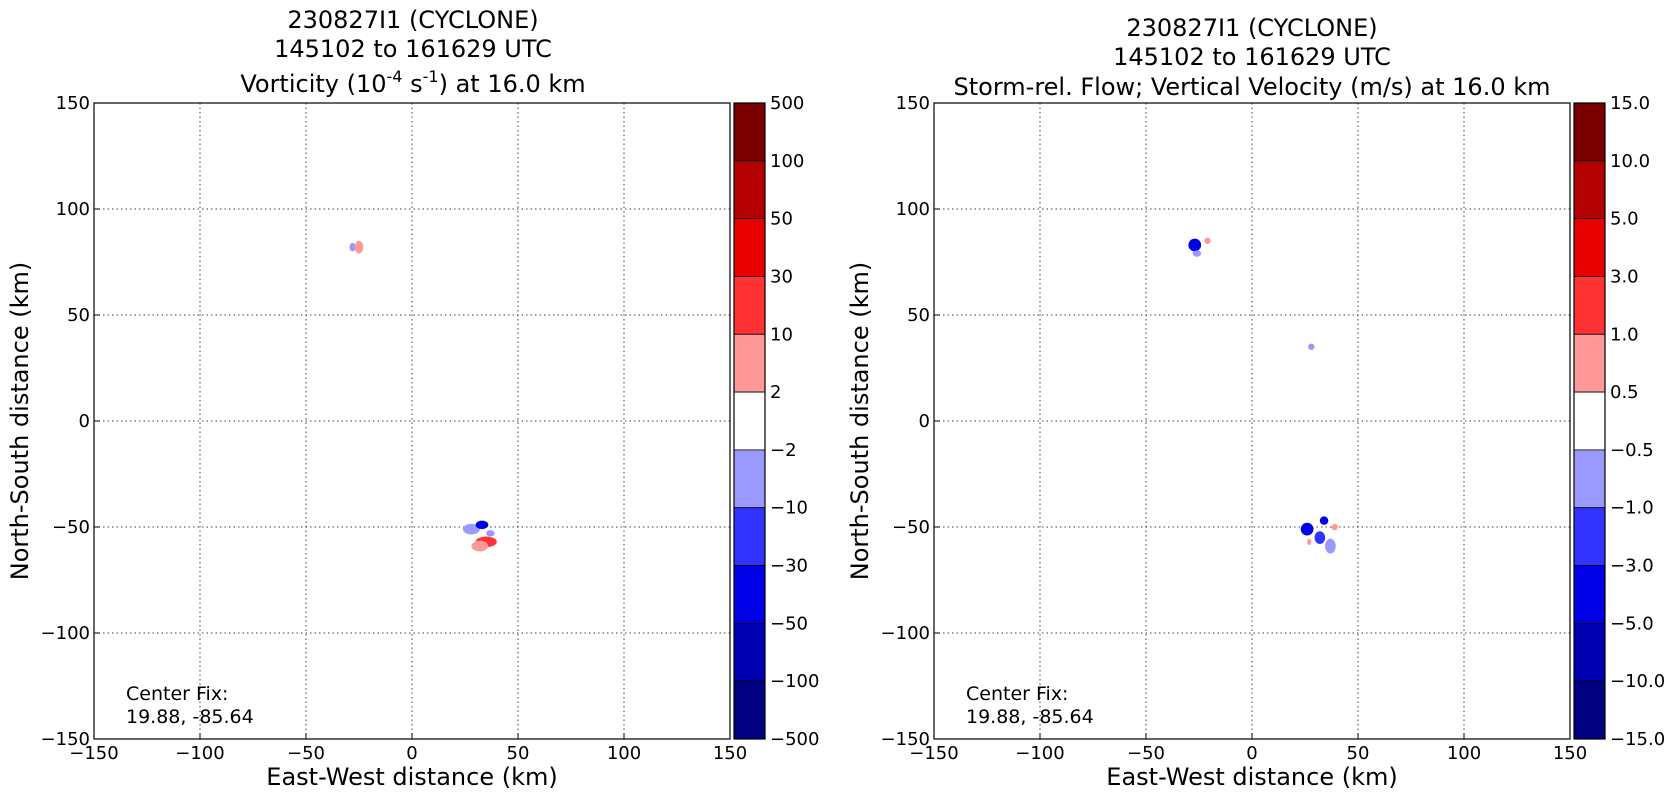 The height and width of the screenshot is (797, 1677). What do you see at coordinates (789, 508) in the screenshot?
I see `colorbar-tick-label: −10` at bounding box center [789, 508].